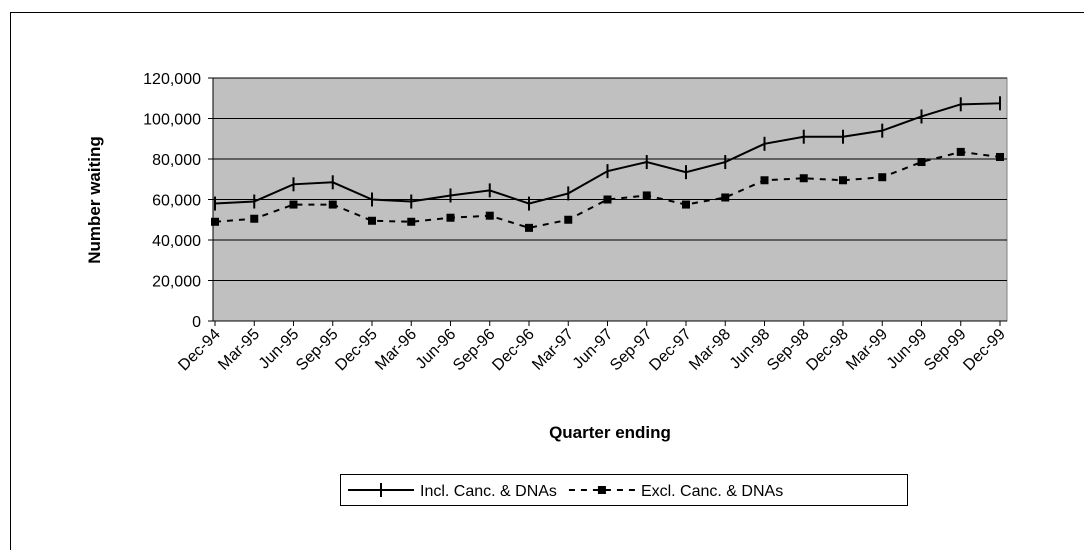  What do you see at coordinates (176, 160) in the screenshot?
I see `y-tick-label: 80,000` at bounding box center [176, 160].